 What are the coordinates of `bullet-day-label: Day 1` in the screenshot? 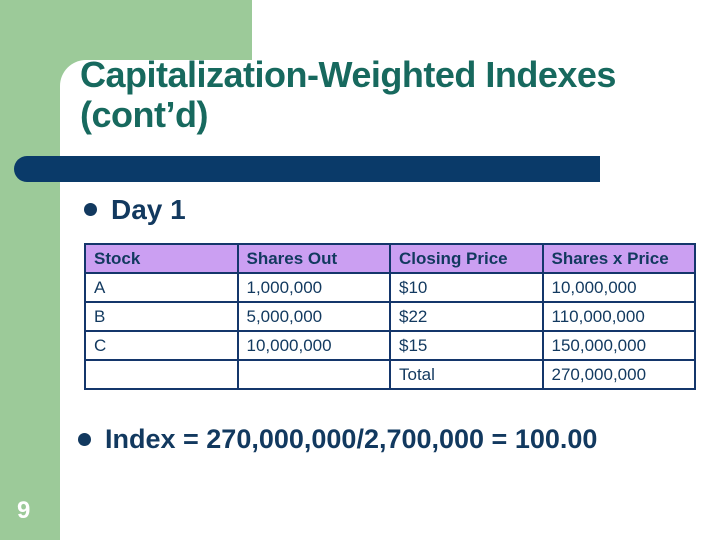 It's located at (148, 209).